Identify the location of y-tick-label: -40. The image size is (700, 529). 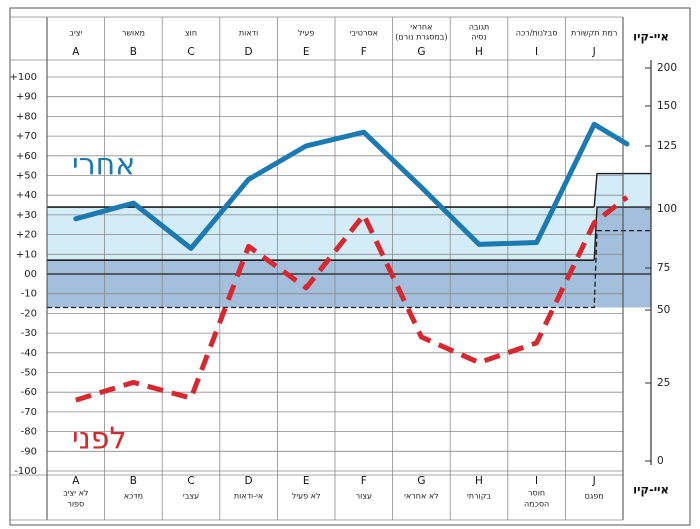
(29, 353).